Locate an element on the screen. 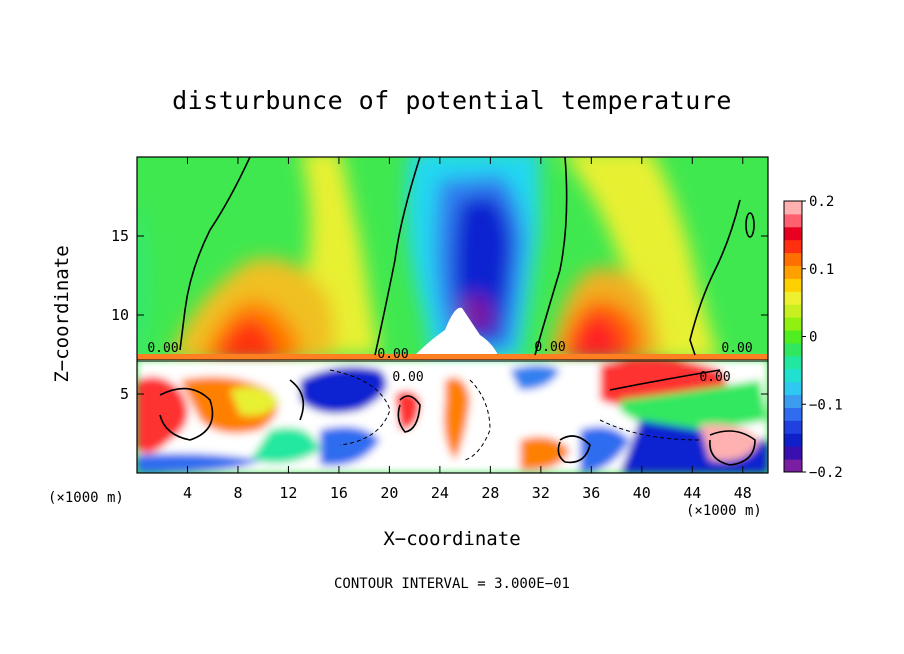  x-tick-label: 4 is located at coordinates (187, 493).